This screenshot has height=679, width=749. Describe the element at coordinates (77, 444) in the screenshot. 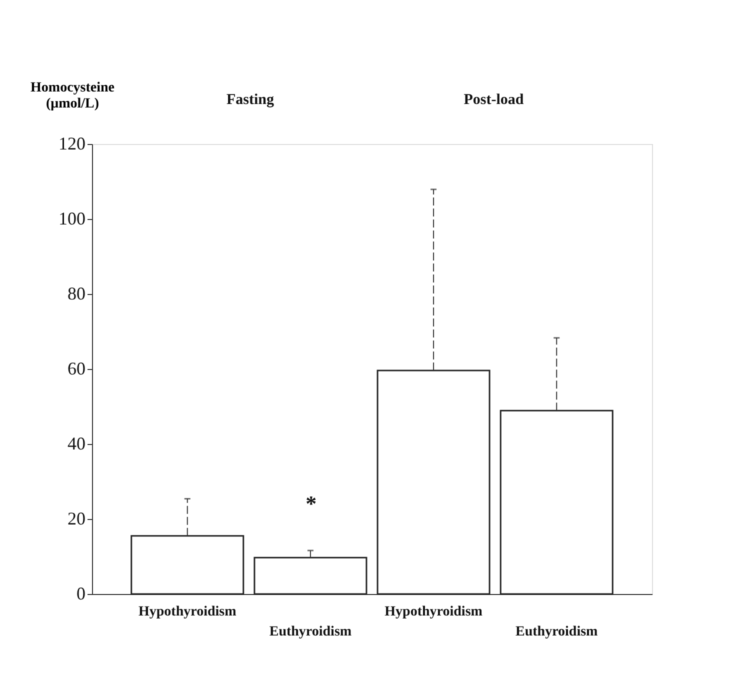

I see `y-tick-label: 40` at that location.